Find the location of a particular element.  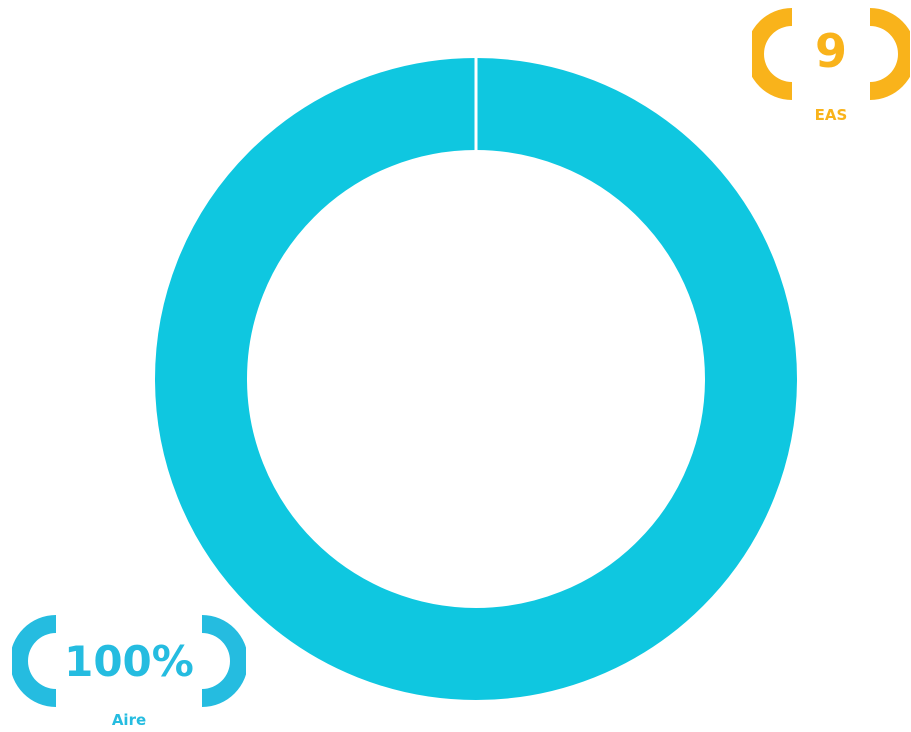

air-percentage-badge: 100% Aire is located at coordinates (129, 673).